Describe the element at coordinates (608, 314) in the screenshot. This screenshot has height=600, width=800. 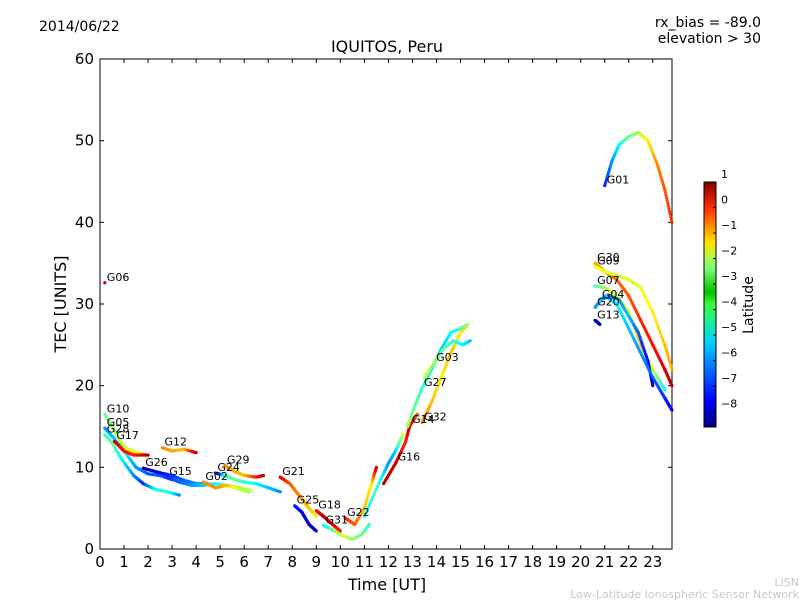
I see `series-label: G13` at that location.